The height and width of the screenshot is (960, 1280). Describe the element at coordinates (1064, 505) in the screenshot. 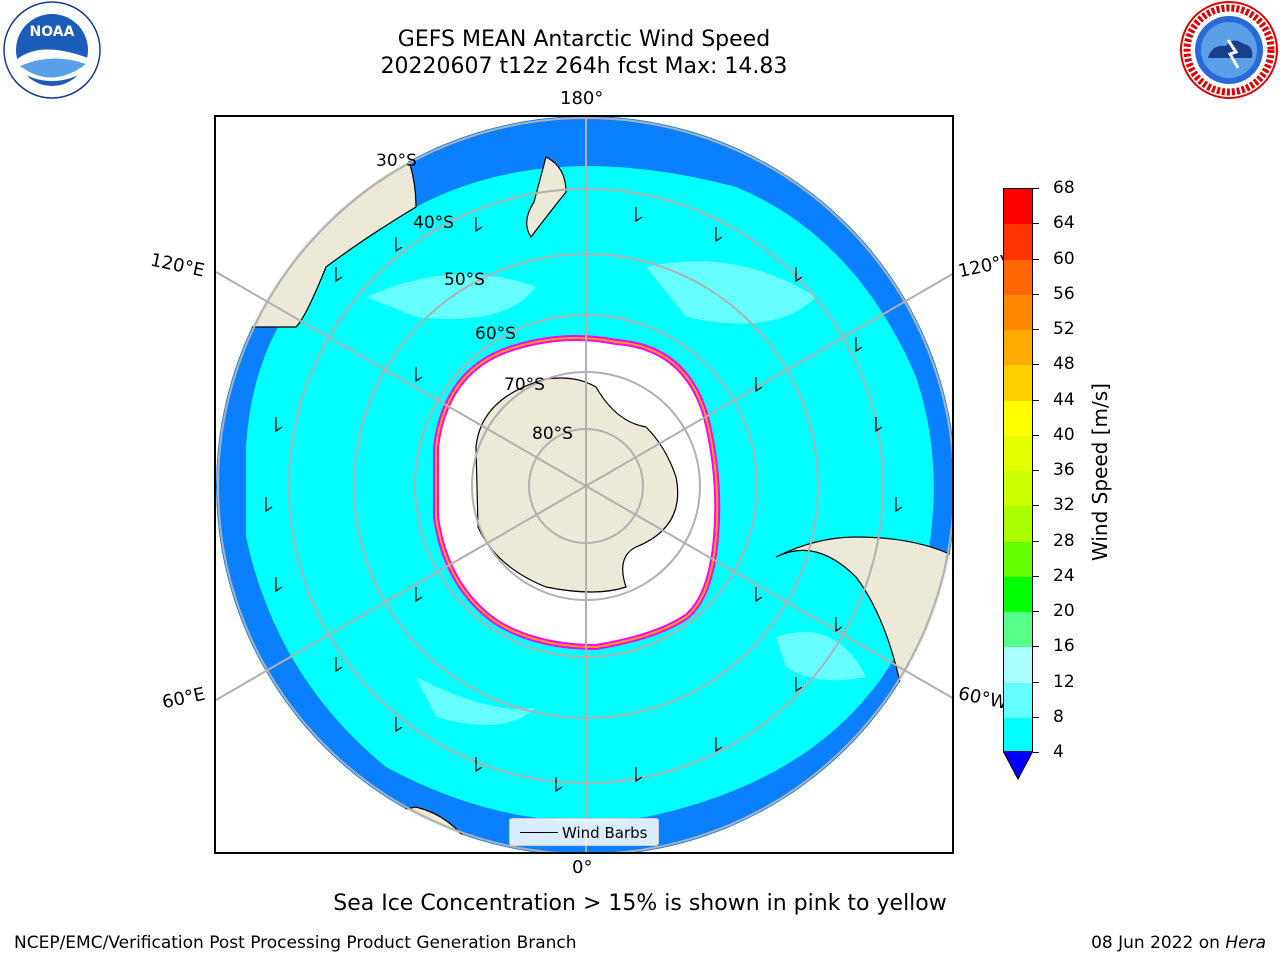

I see `colorbar-tick-label: 32` at that location.